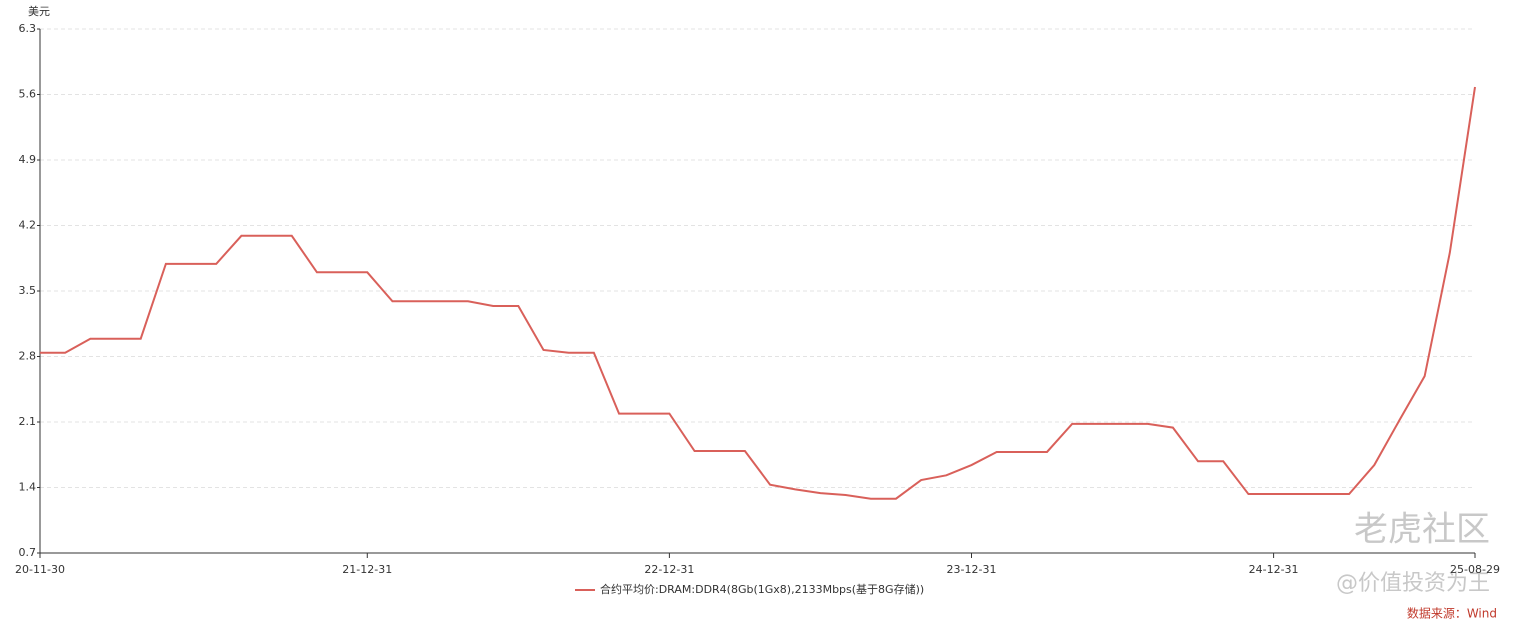  What do you see at coordinates (39, 11) in the screenshot?
I see `y-unit: 美元` at bounding box center [39, 11].